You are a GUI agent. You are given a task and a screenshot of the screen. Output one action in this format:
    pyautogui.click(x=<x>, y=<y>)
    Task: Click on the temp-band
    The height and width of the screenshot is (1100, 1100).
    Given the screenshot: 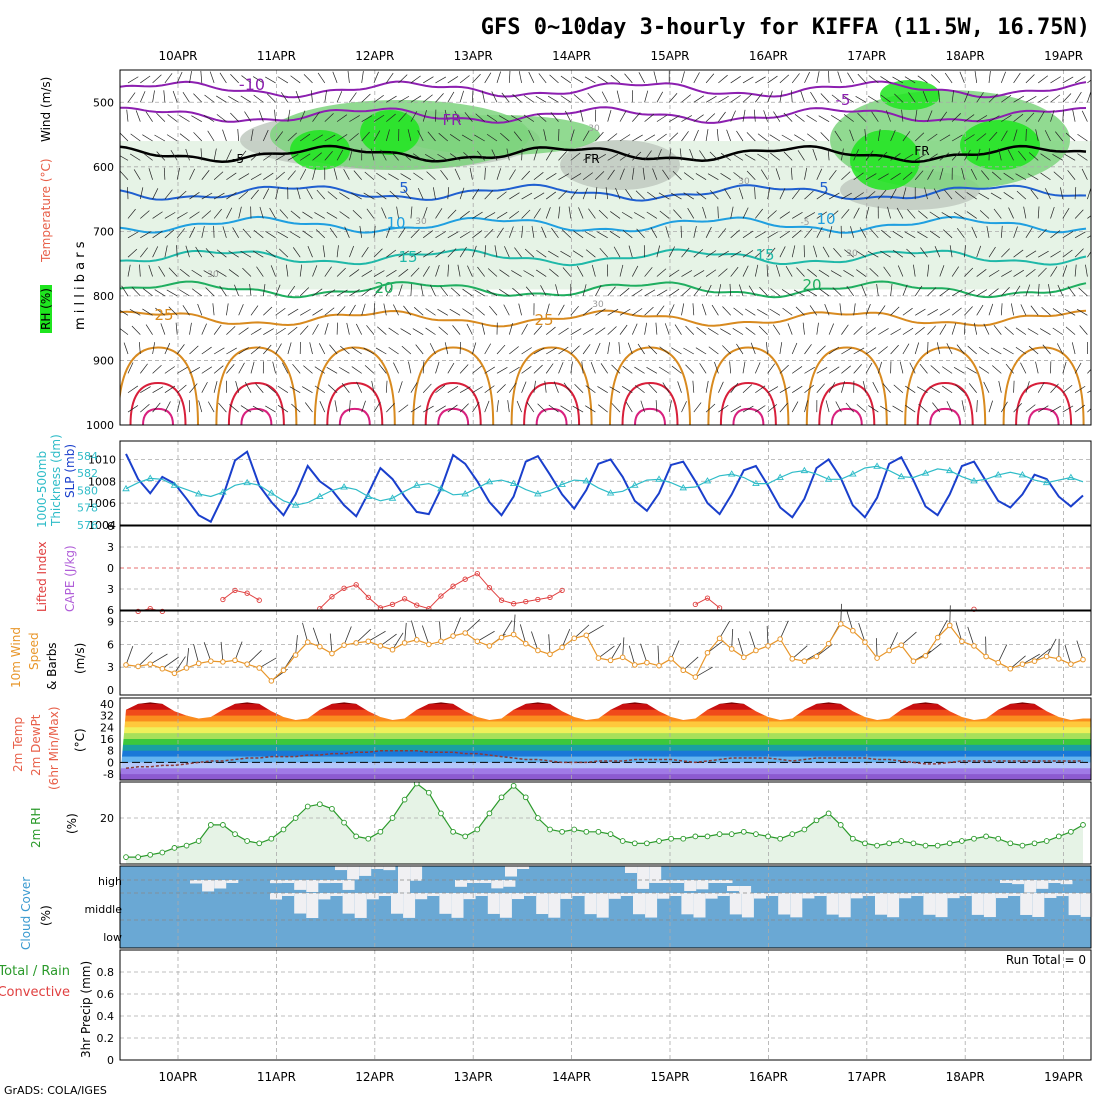 What is the action you would take?
    pyautogui.click(x=605, y=771)
    